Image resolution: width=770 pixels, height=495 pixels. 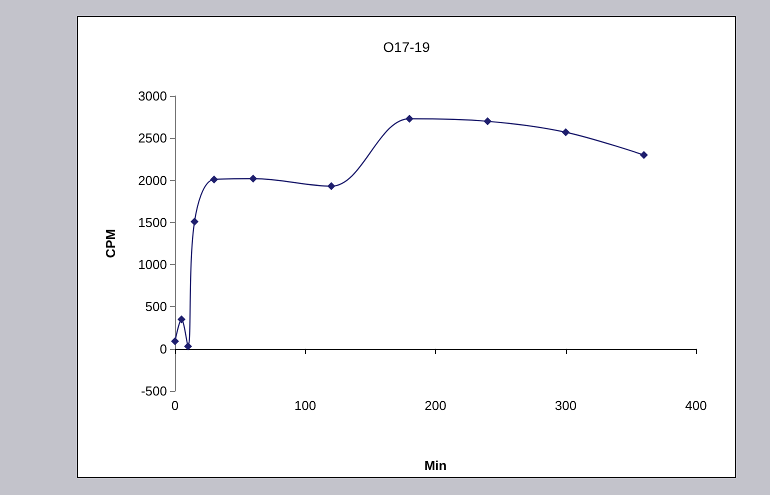 I want to click on y-tick-label: 2000, so click(x=152, y=180).